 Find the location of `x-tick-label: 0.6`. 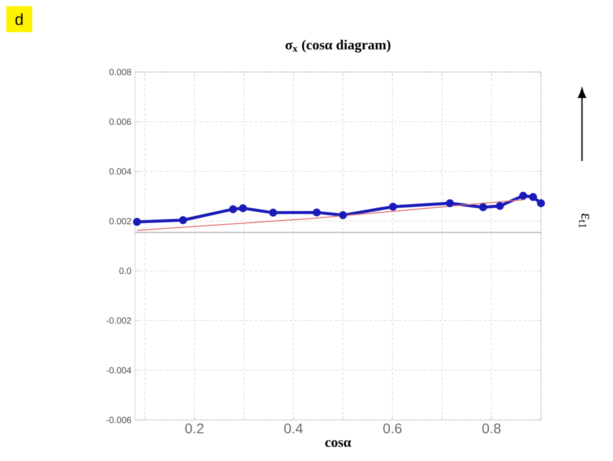

x-tick-label: 0.6 is located at coordinates (392, 428).